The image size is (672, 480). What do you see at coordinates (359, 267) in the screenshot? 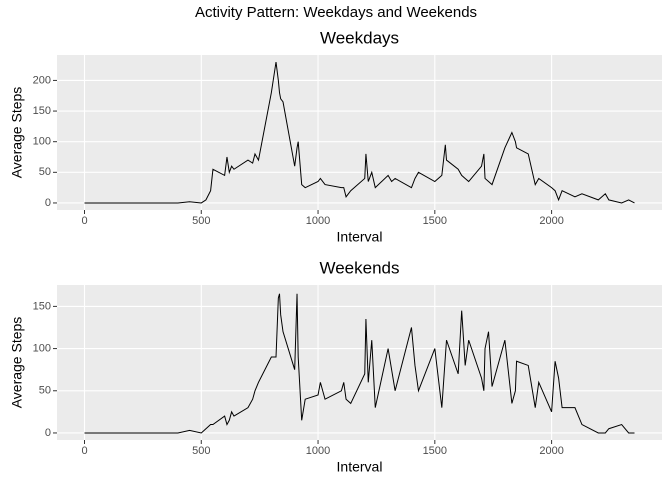
I see `panel-title: Weekends` at bounding box center [359, 267].